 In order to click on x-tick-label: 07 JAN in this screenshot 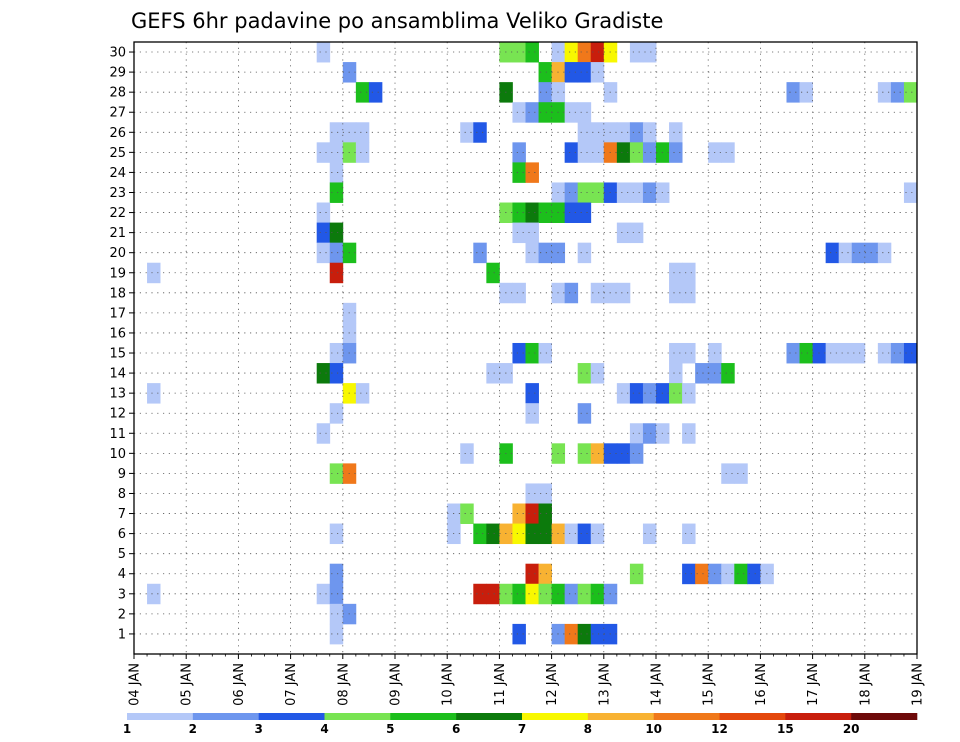, I will do `click(291, 684)`.